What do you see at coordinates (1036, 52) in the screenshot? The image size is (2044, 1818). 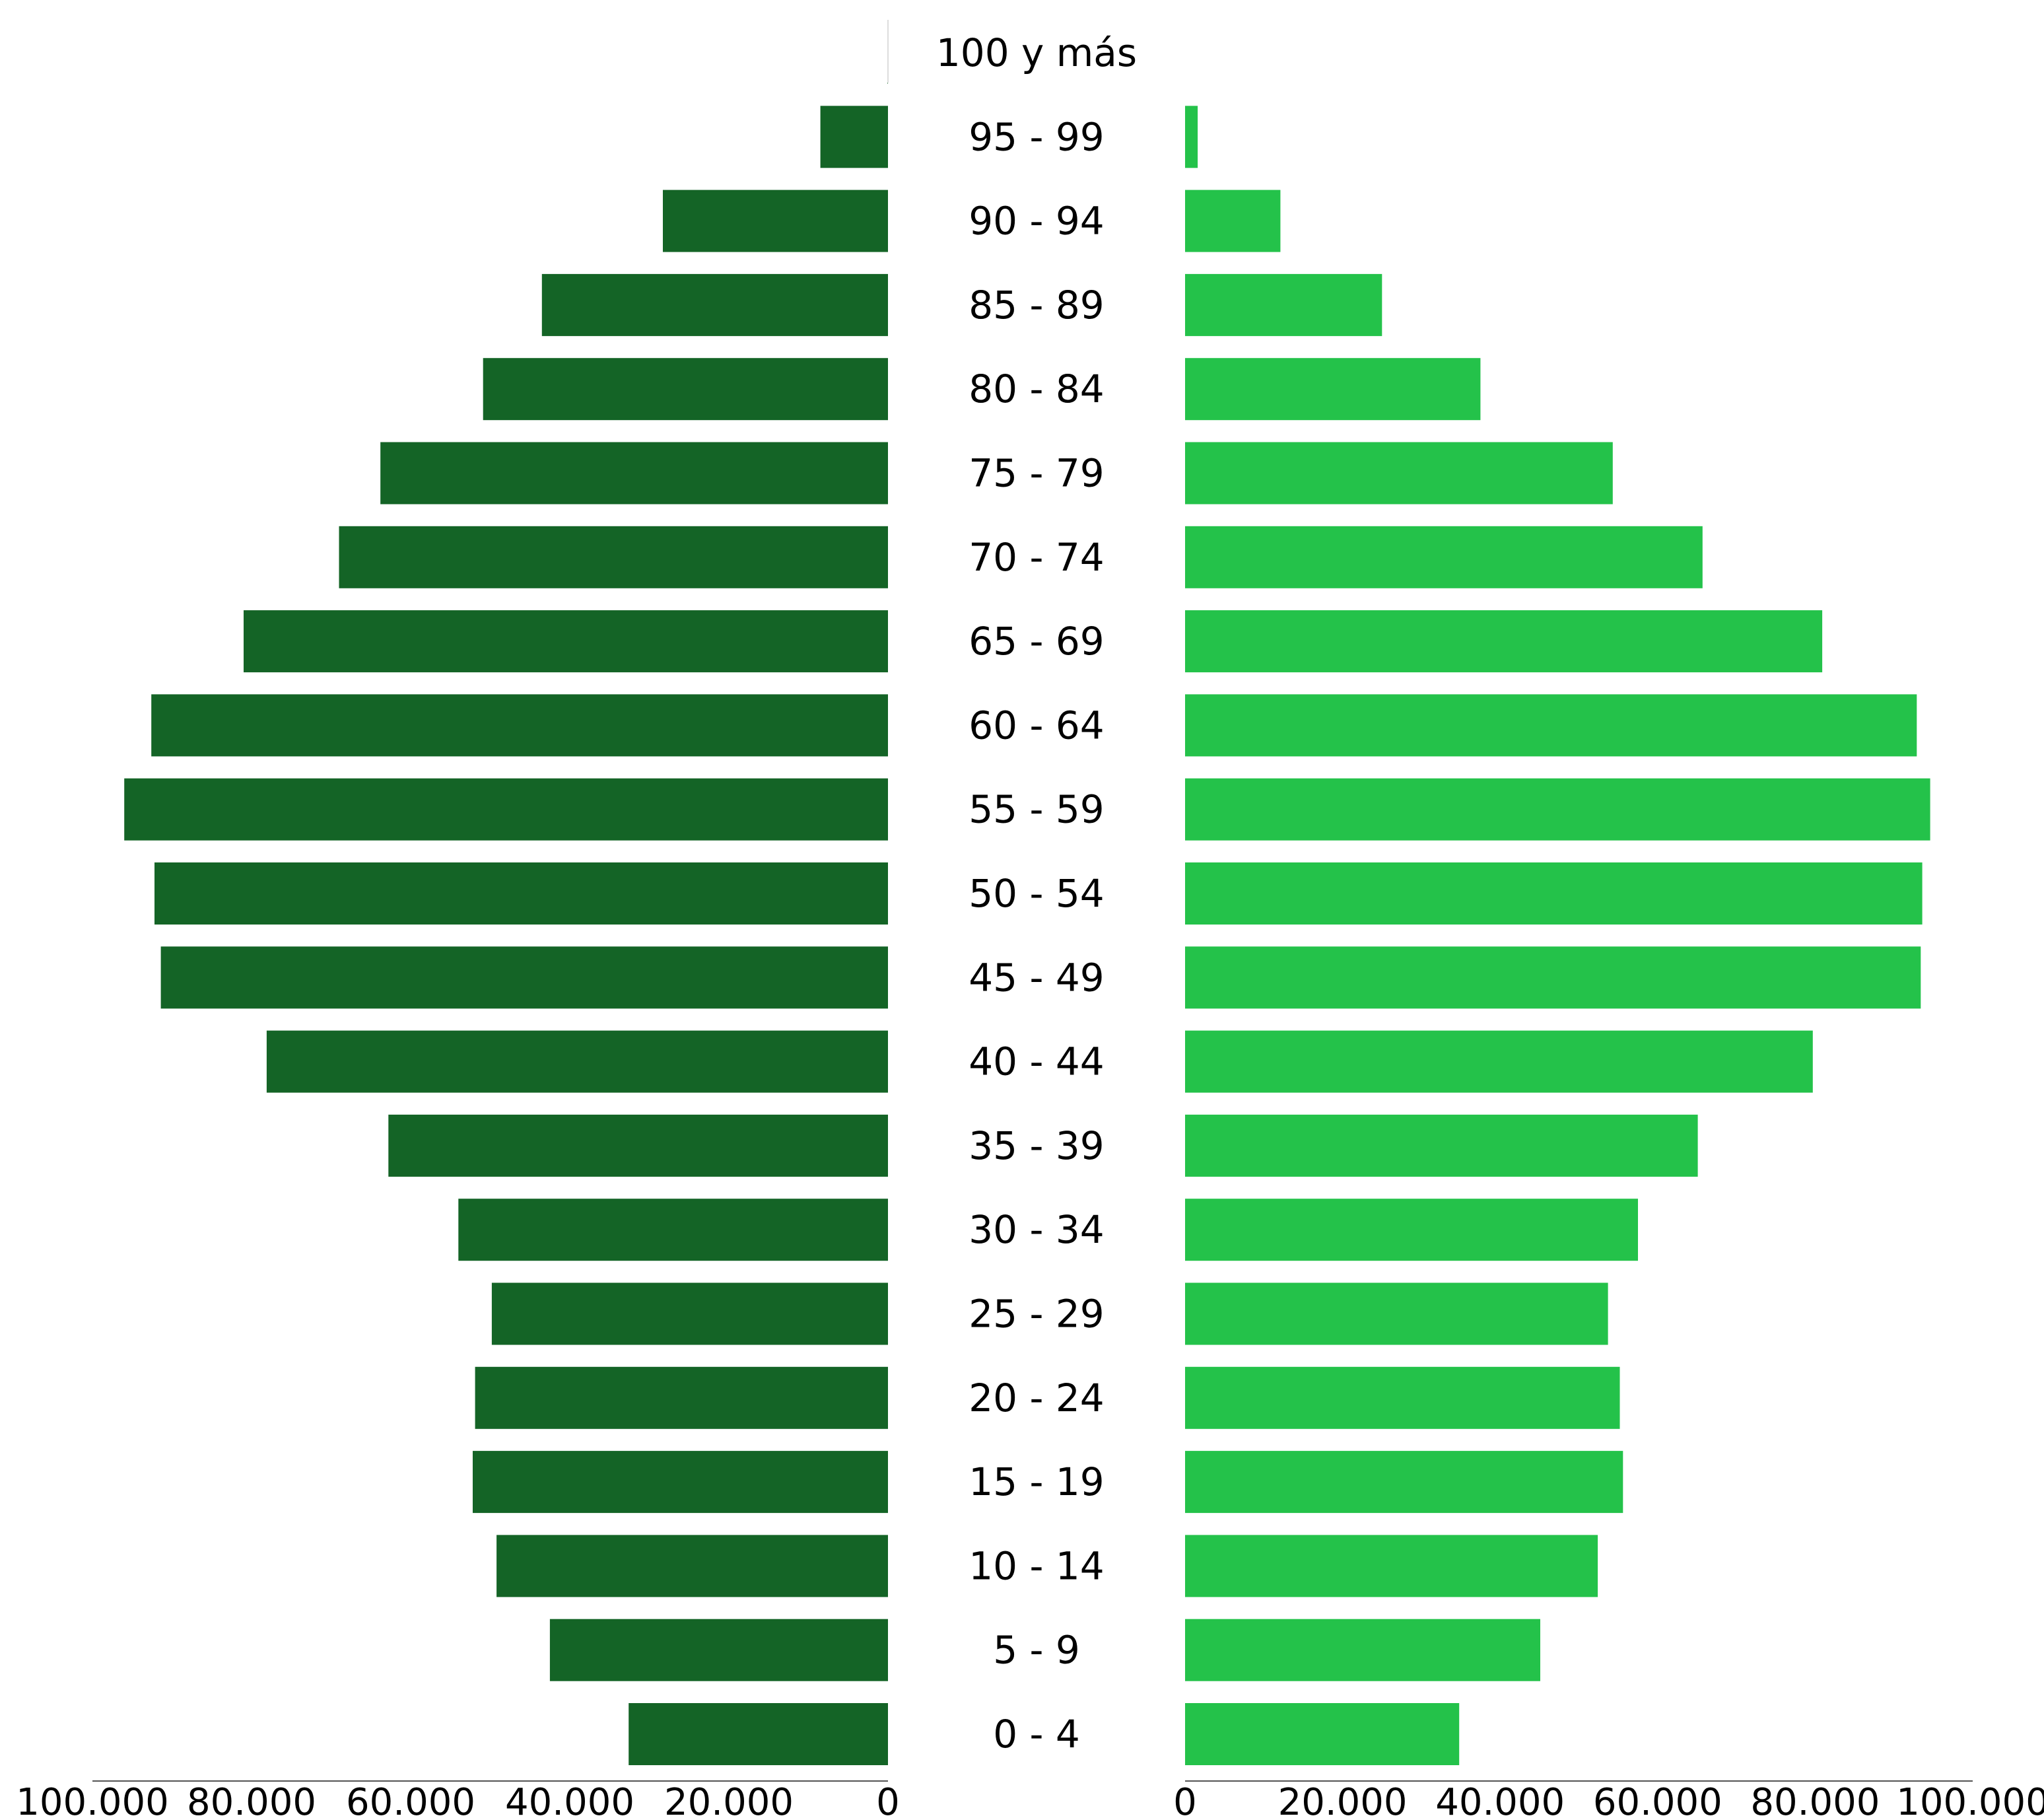 I see `age-label-100-y-m-s: 100 y más` at bounding box center [1036, 52].